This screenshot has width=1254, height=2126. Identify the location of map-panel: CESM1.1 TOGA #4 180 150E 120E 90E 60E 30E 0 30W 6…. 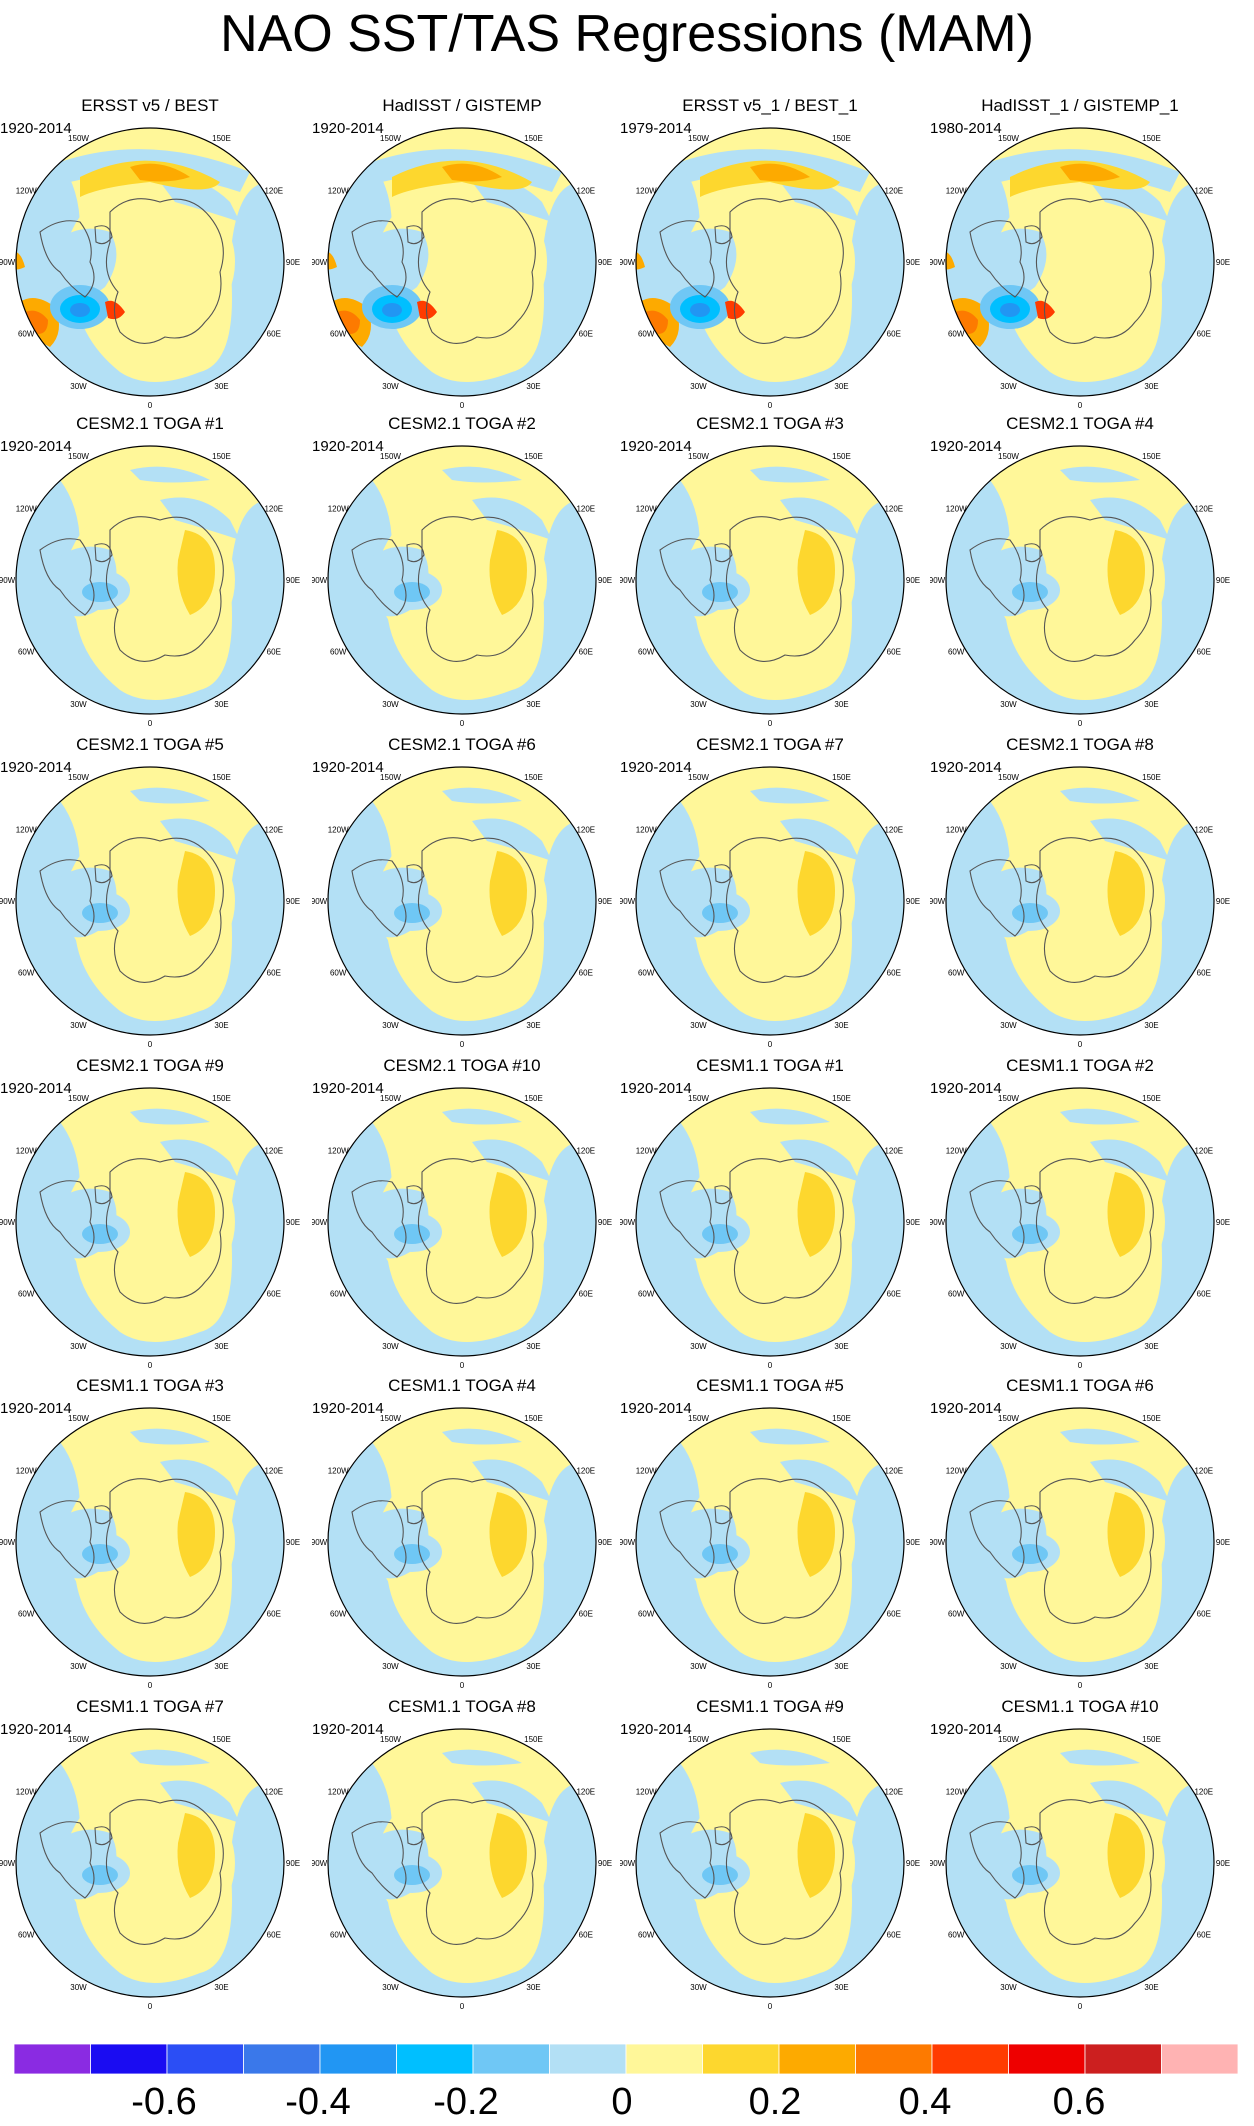
(462, 1536).